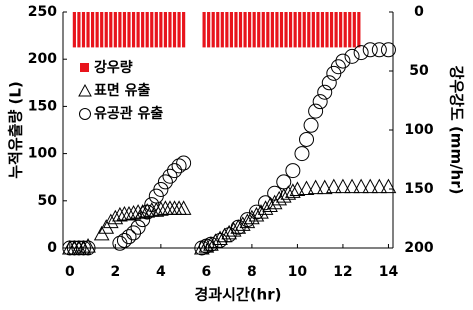 The image size is (473, 310). What do you see at coordinates (418, 248) in the screenshot?
I see `y2-tick-label: 200` at bounding box center [418, 248].